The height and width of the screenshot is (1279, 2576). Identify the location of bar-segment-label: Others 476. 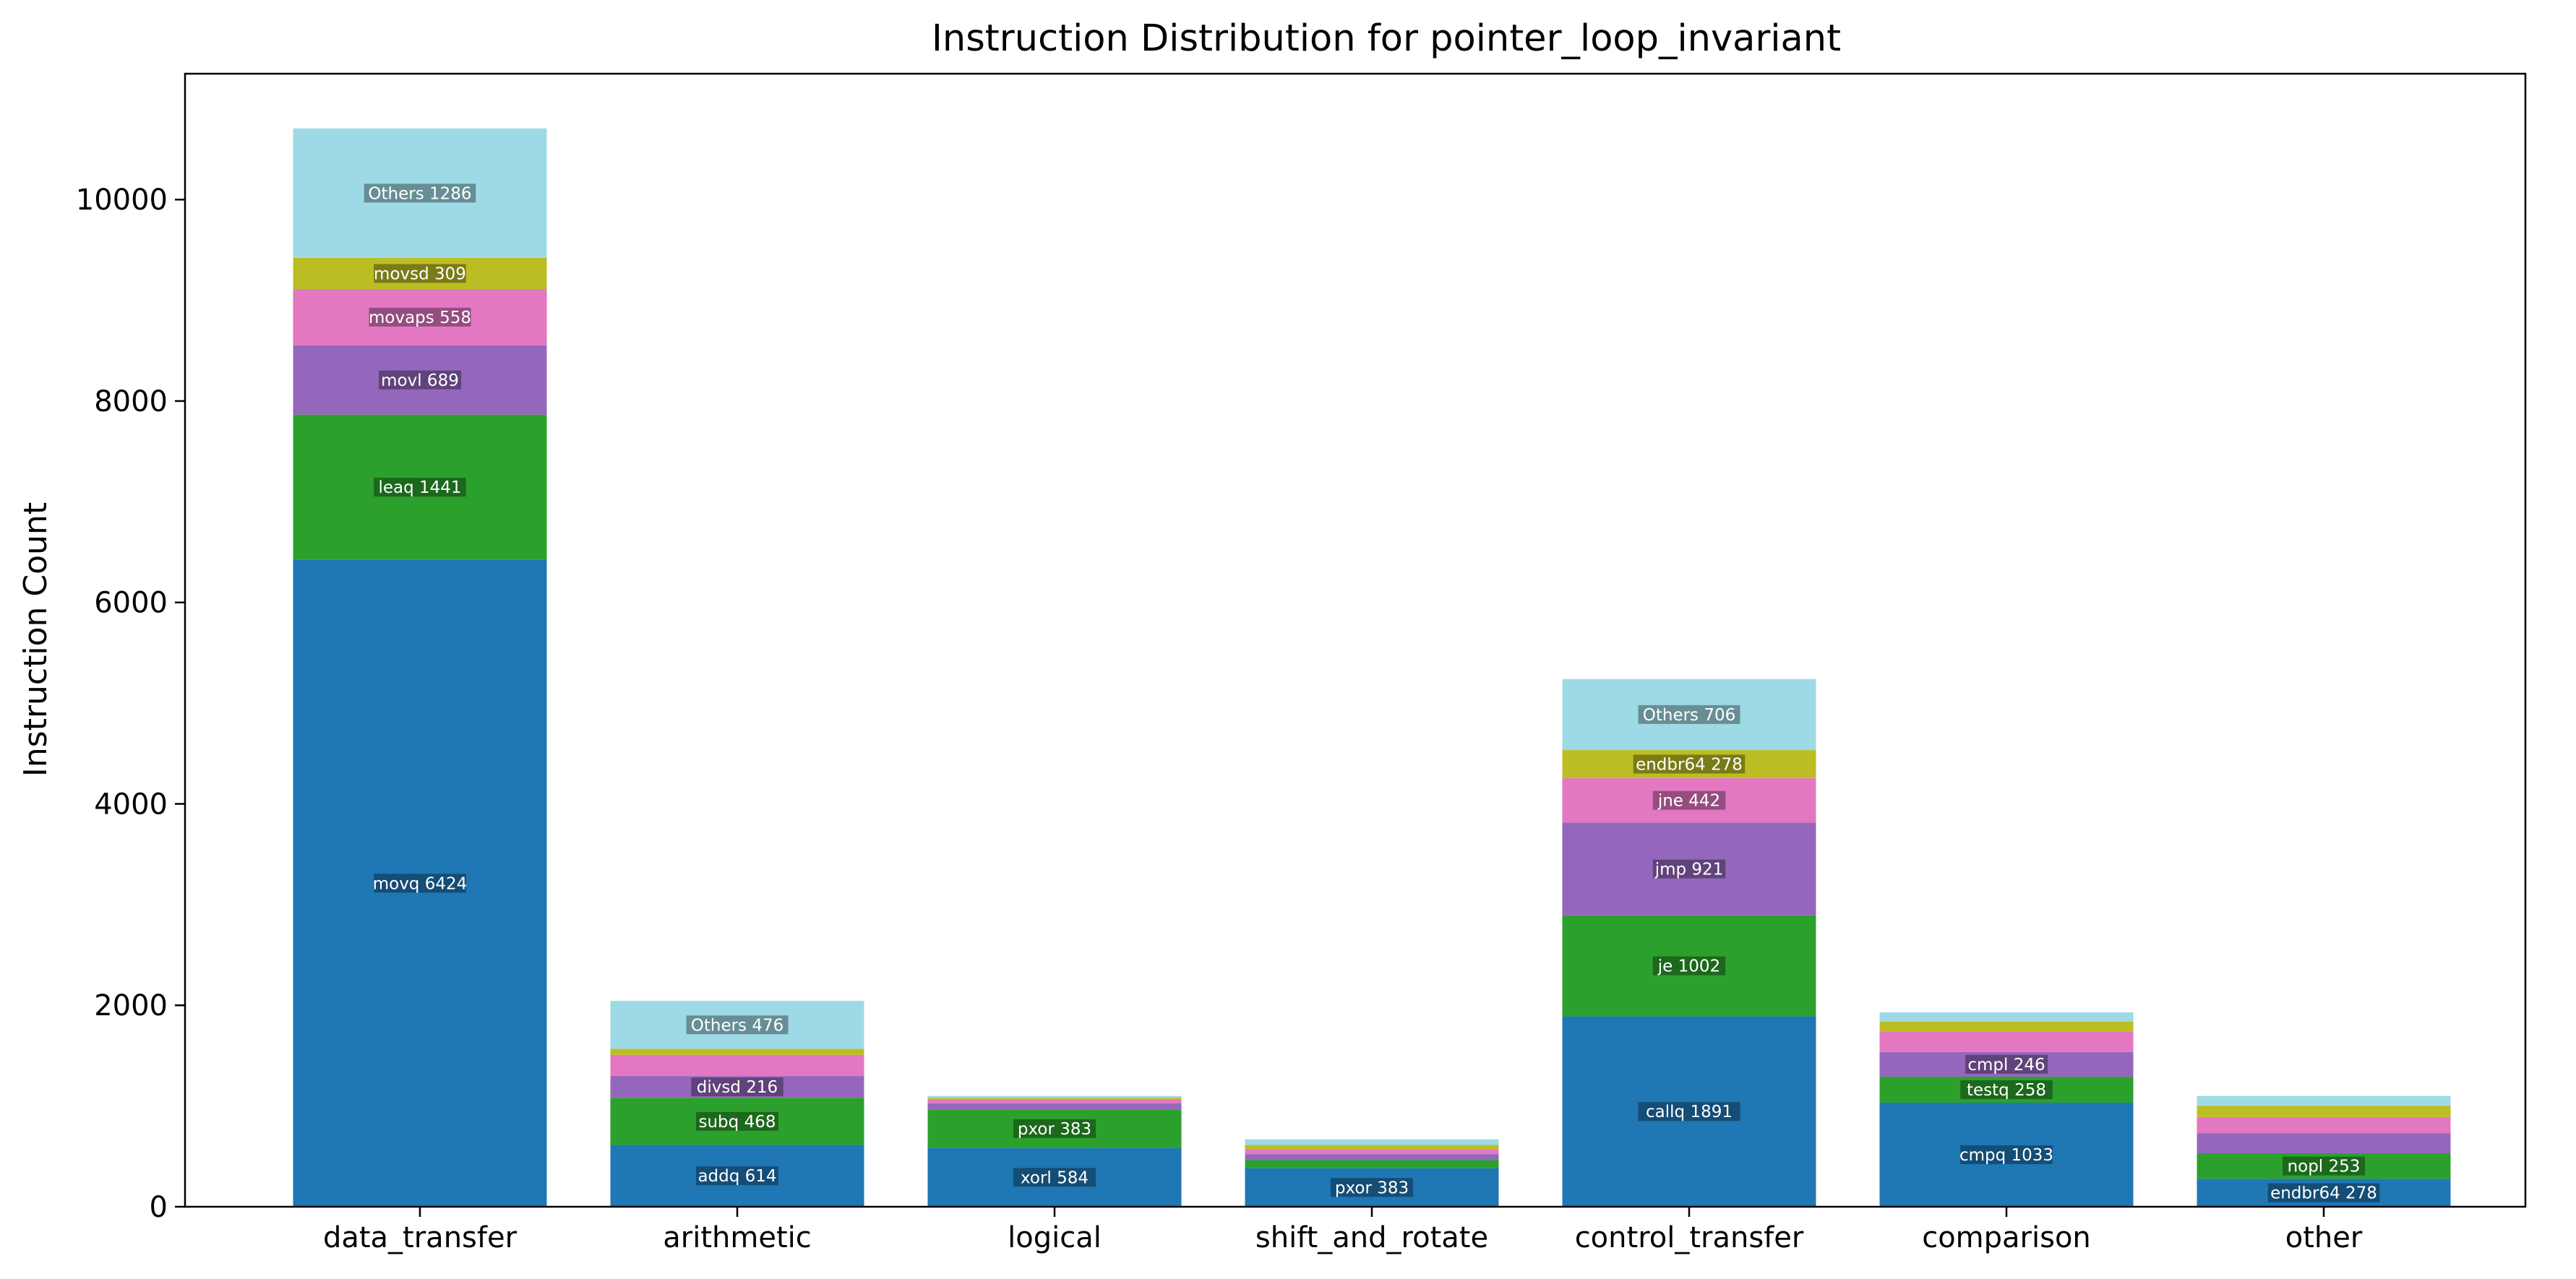
(738, 1025).